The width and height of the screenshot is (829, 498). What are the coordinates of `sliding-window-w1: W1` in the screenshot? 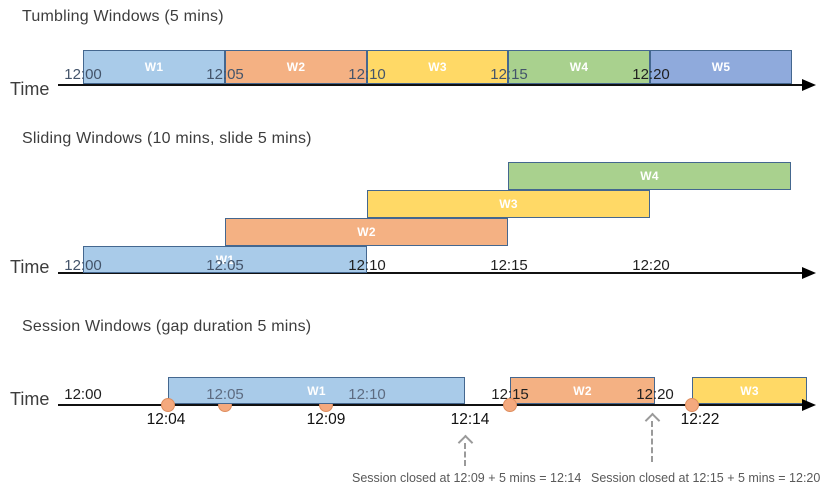 It's located at (225, 259).